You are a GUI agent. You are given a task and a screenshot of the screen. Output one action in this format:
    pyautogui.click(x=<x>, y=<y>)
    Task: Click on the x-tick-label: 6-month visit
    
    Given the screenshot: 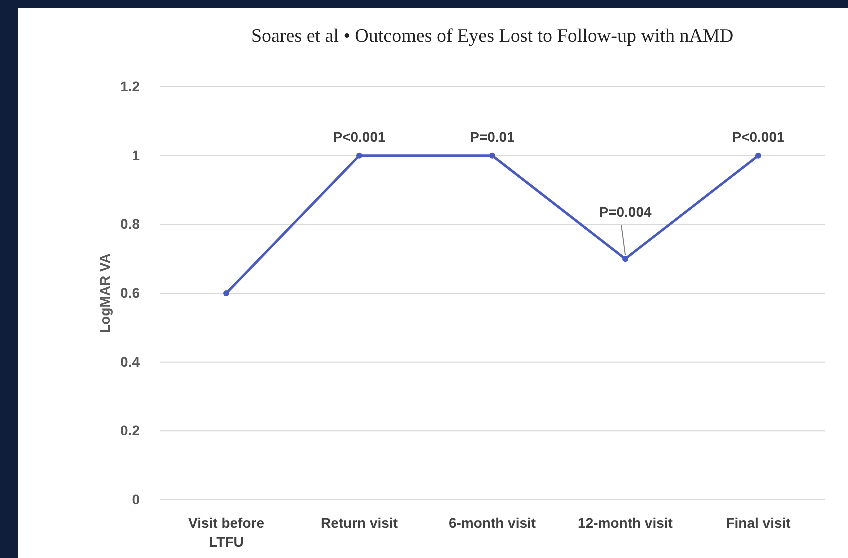 What is the action you would take?
    pyautogui.click(x=492, y=522)
    